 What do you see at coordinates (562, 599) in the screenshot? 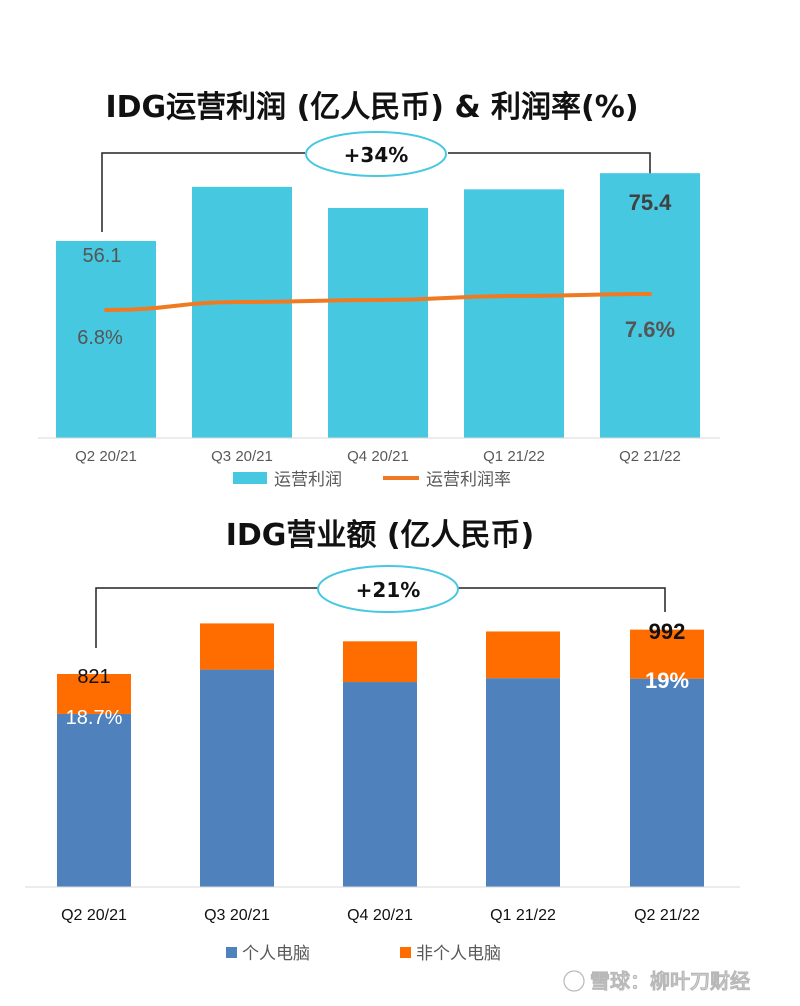
I see `chart2-growth-bracket-right` at bounding box center [562, 599].